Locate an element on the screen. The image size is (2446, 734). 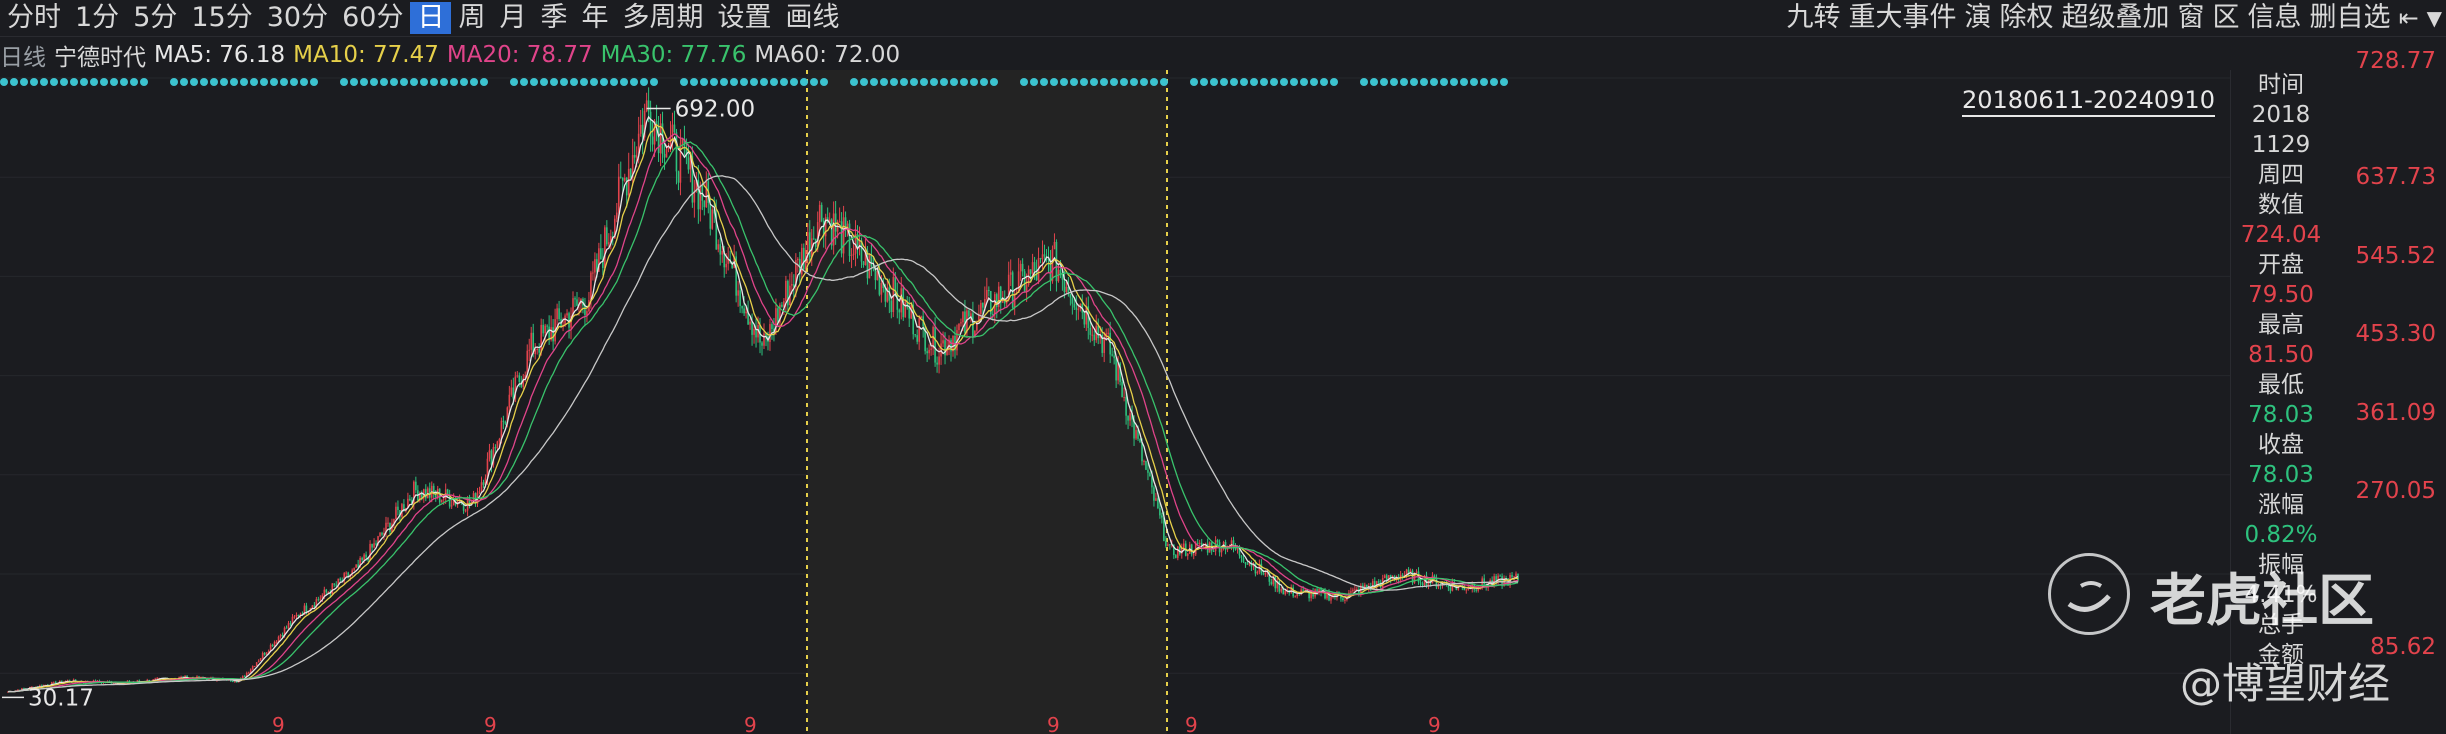
period-tab-4: 30分 is located at coordinates (297, 17).